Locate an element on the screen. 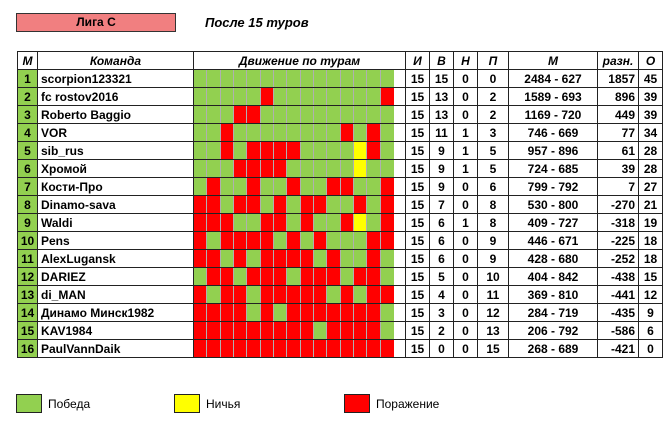 Image resolution: width=670 pixels, height=425 pixels. row-diff: -438 is located at coordinates (618, 276).